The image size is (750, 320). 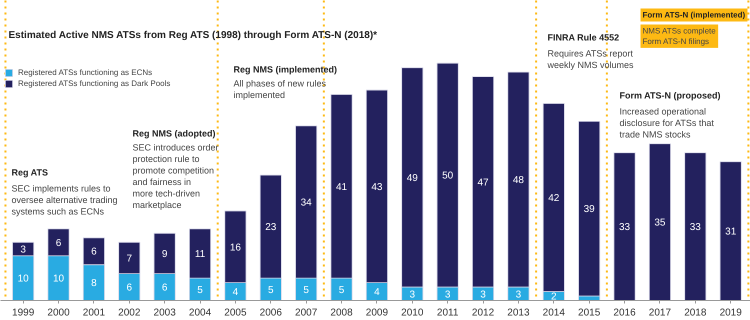 What do you see at coordinates (280, 89) in the screenshot?
I see `annotation: All phases of new rules implemented` at bounding box center [280, 89].